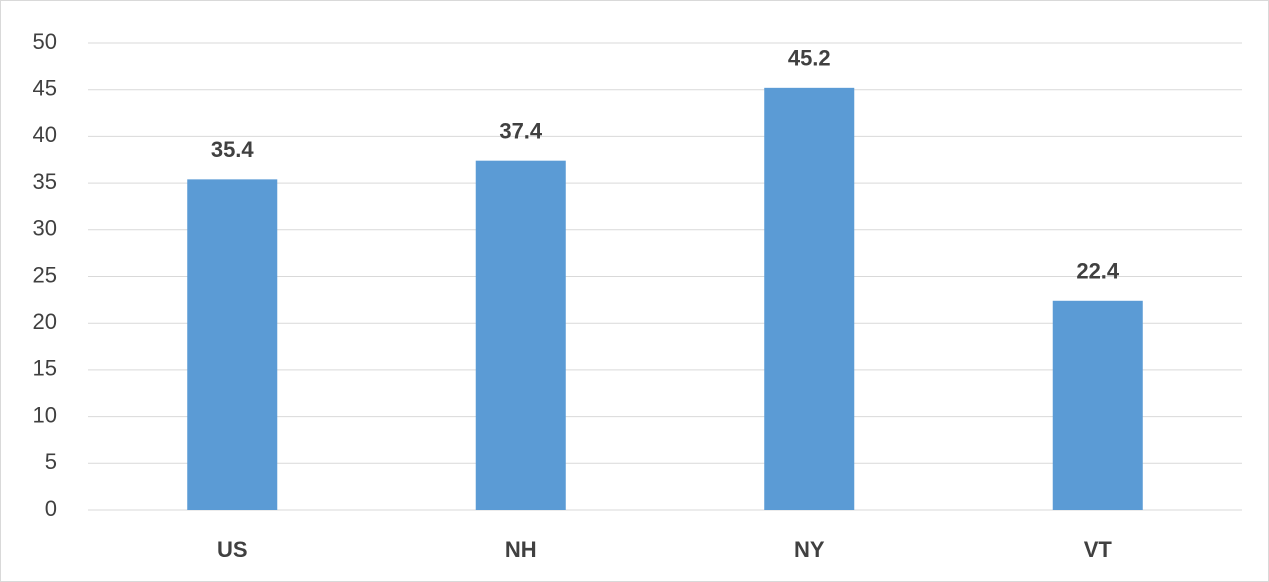 The image size is (1269, 582). What do you see at coordinates (45, 228) in the screenshot?
I see `y-tick-label: 30` at bounding box center [45, 228].